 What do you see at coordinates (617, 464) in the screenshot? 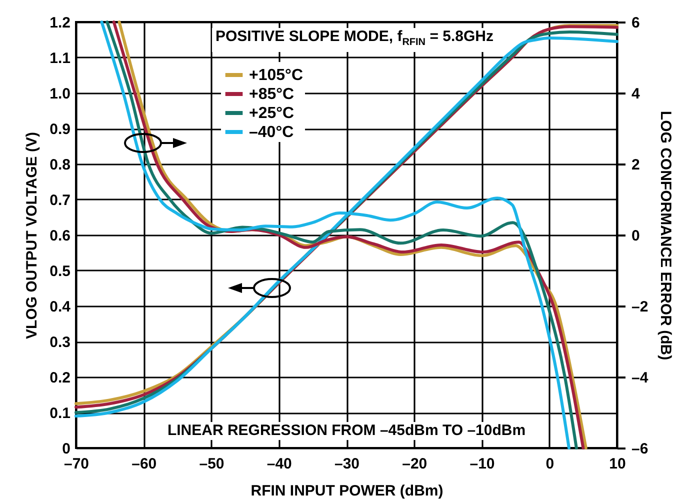
I see `x-tick-label: 10` at bounding box center [617, 464].